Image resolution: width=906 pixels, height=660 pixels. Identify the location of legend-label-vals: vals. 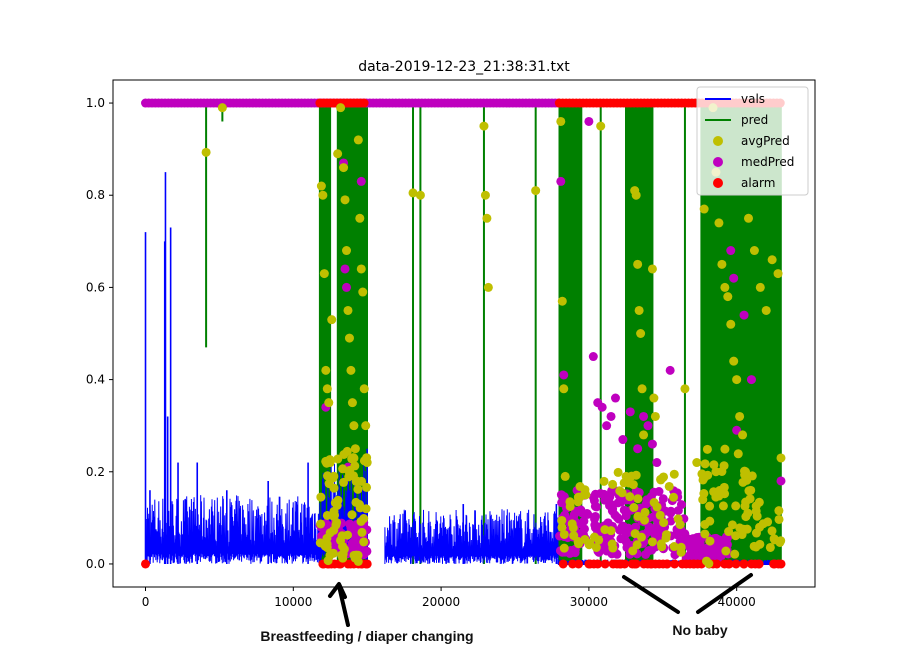
(753, 99).